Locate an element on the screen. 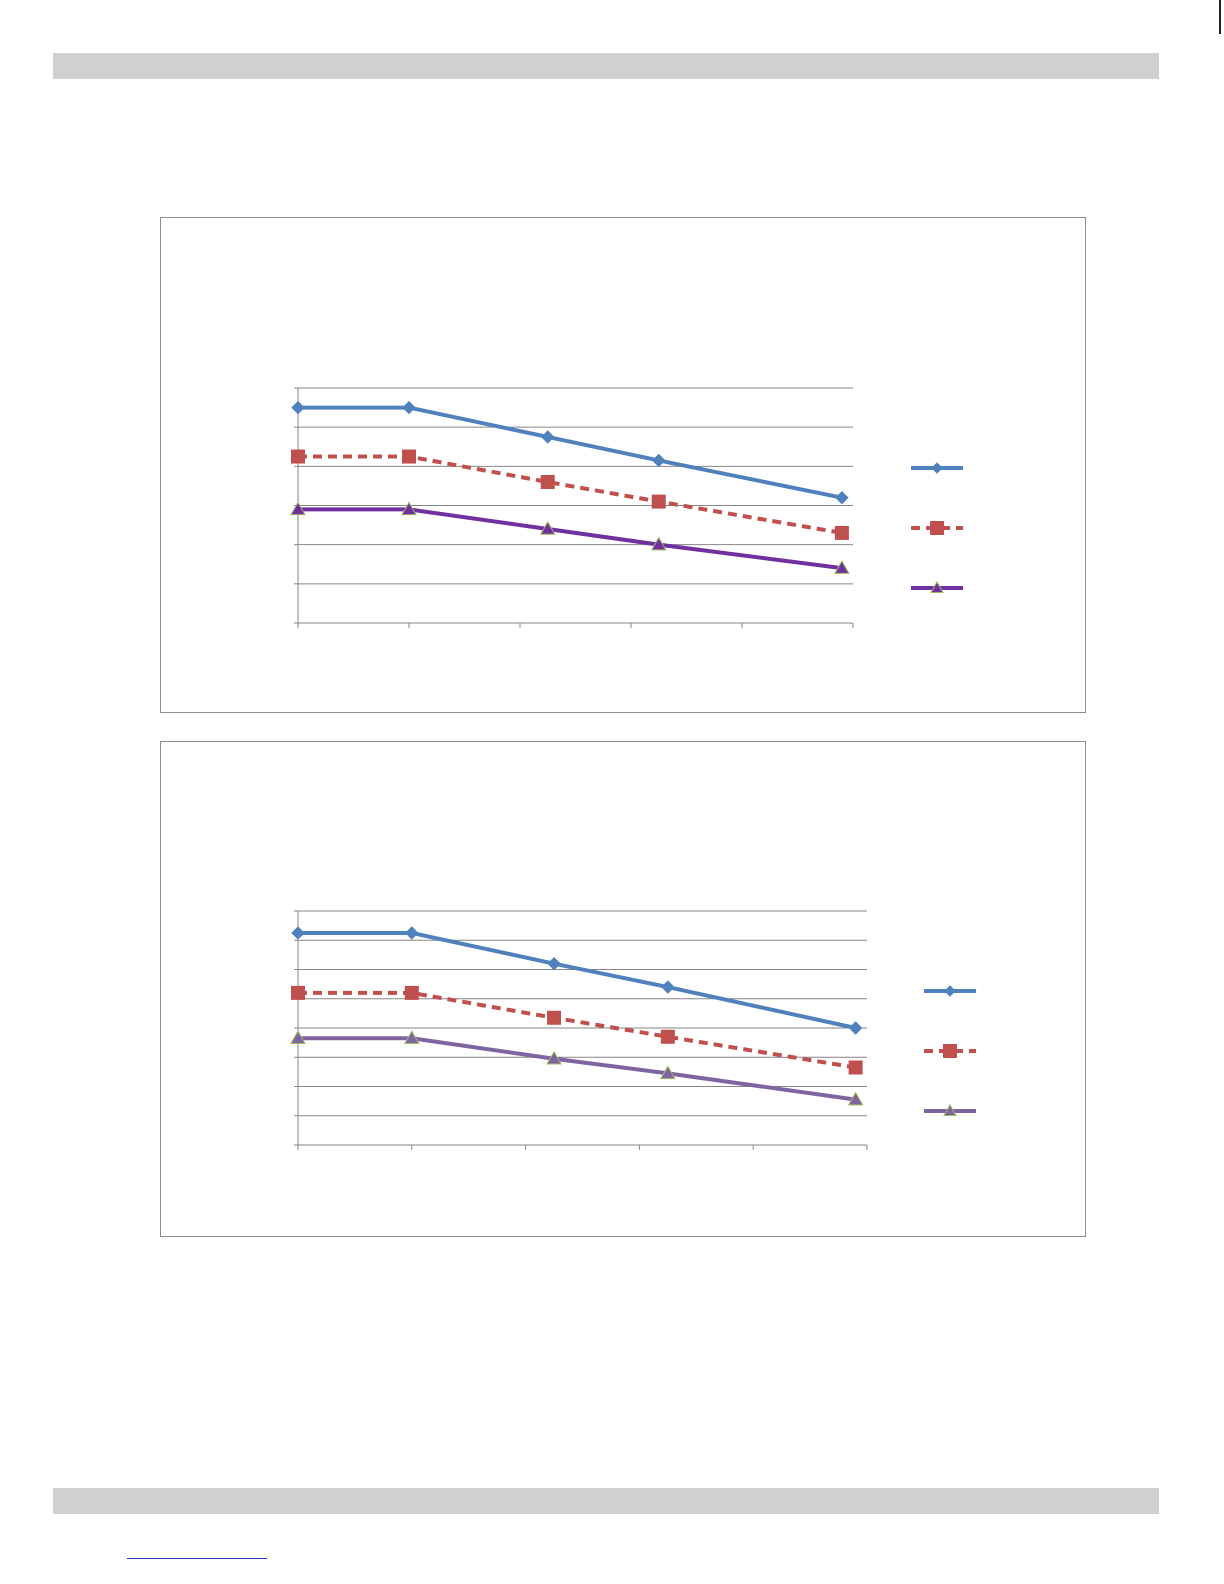  header-band is located at coordinates (606, 66).